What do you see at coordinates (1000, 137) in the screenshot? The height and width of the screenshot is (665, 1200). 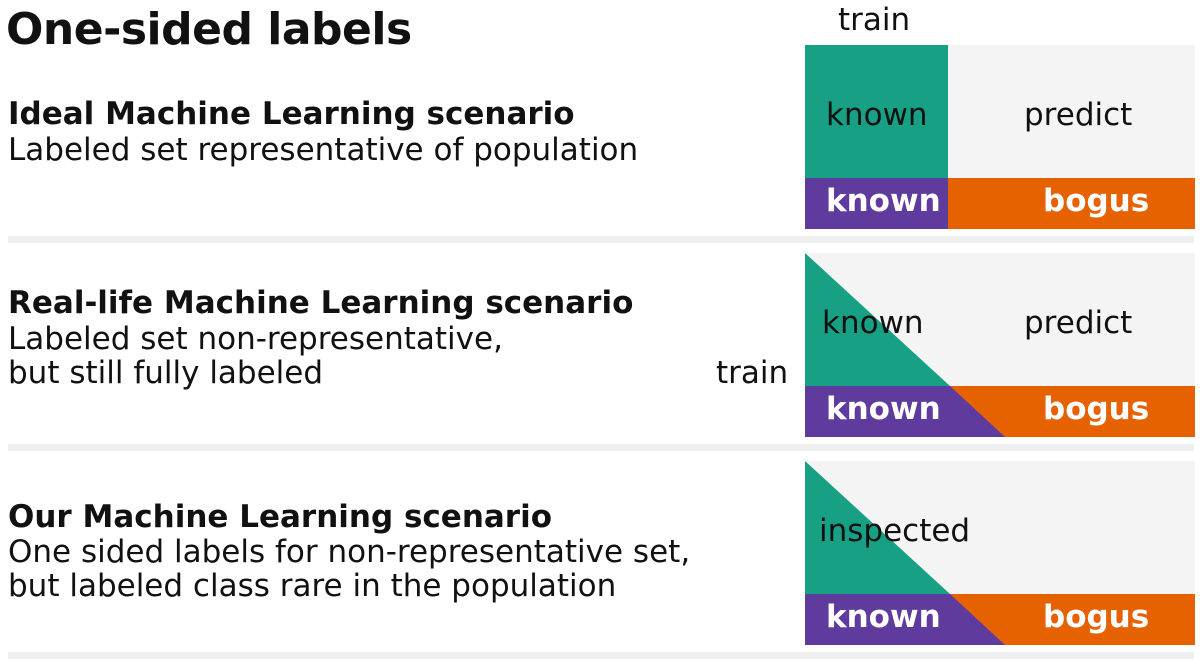 I see `scenario-ideal-diagram` at bounding box center [1000, 137].